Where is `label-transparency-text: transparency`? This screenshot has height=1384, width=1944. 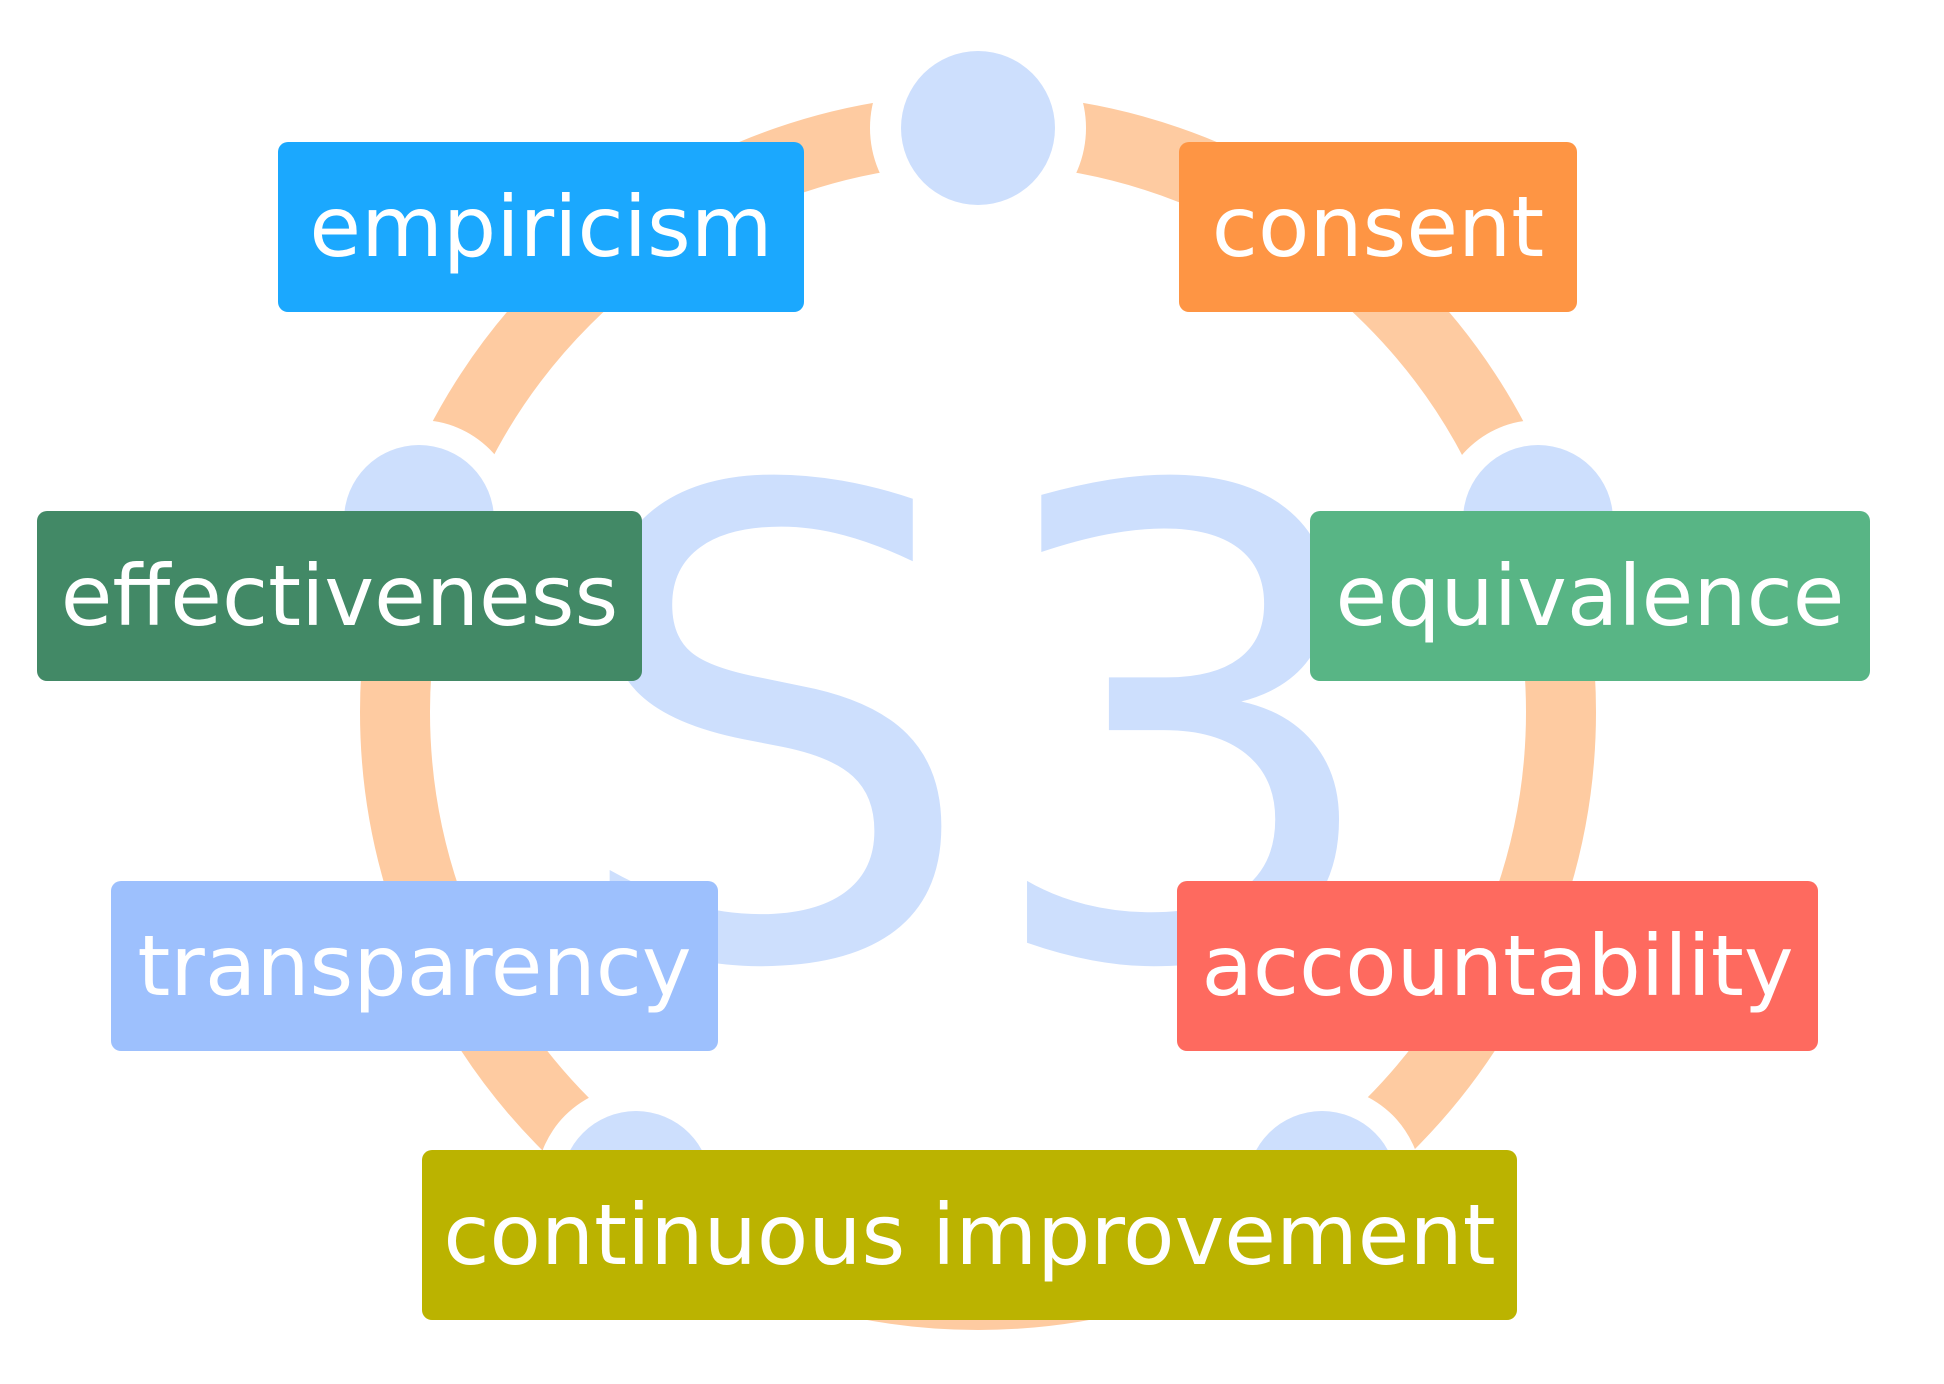
label-transparency-text: transparency is located at coordinates (414, 966).